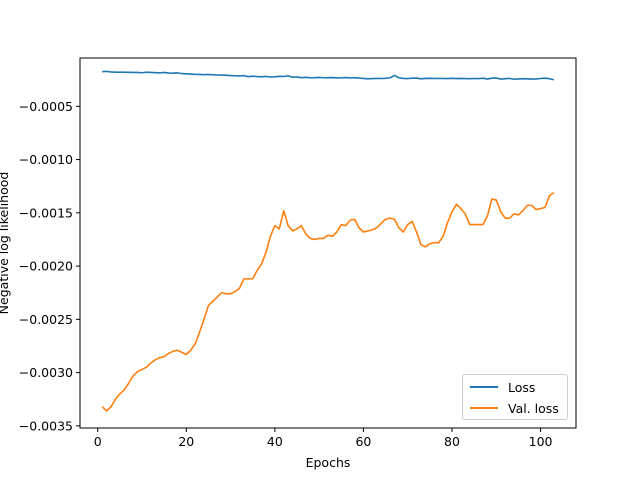 Image resolution: width=640 pixels, height=480 pixels. What do you see at coordinates (502, 387) in the screenshot?
I see `legend-item-loss: Loss` at bounding box center [502, 387].